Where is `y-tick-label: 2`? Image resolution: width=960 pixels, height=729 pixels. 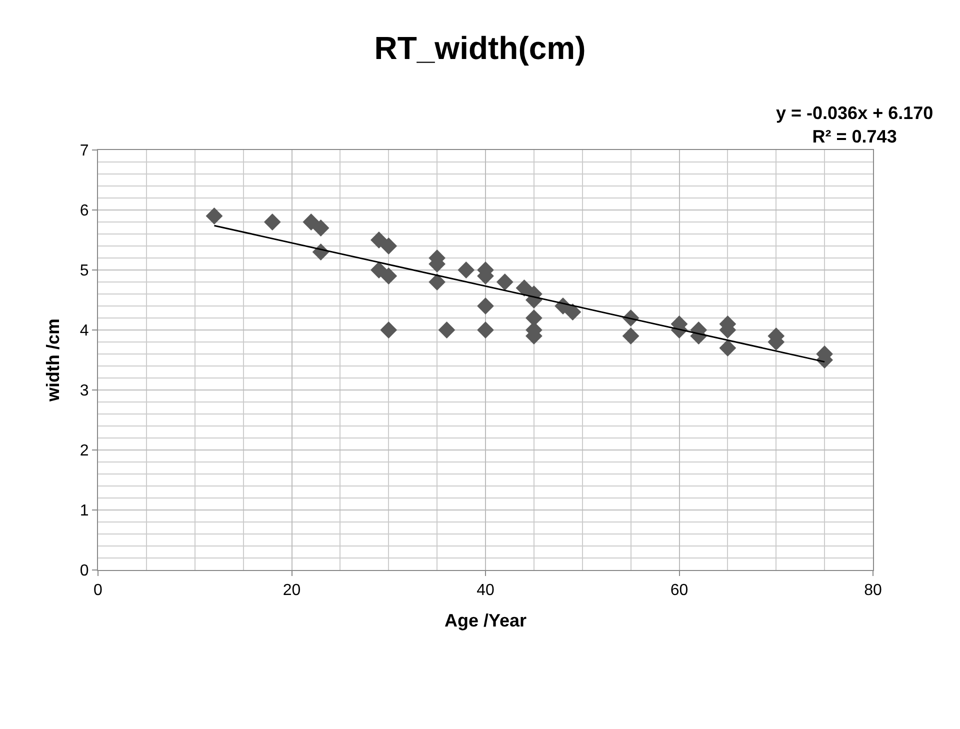 y-tick-label: 2 is located at coordinates (84, 451).